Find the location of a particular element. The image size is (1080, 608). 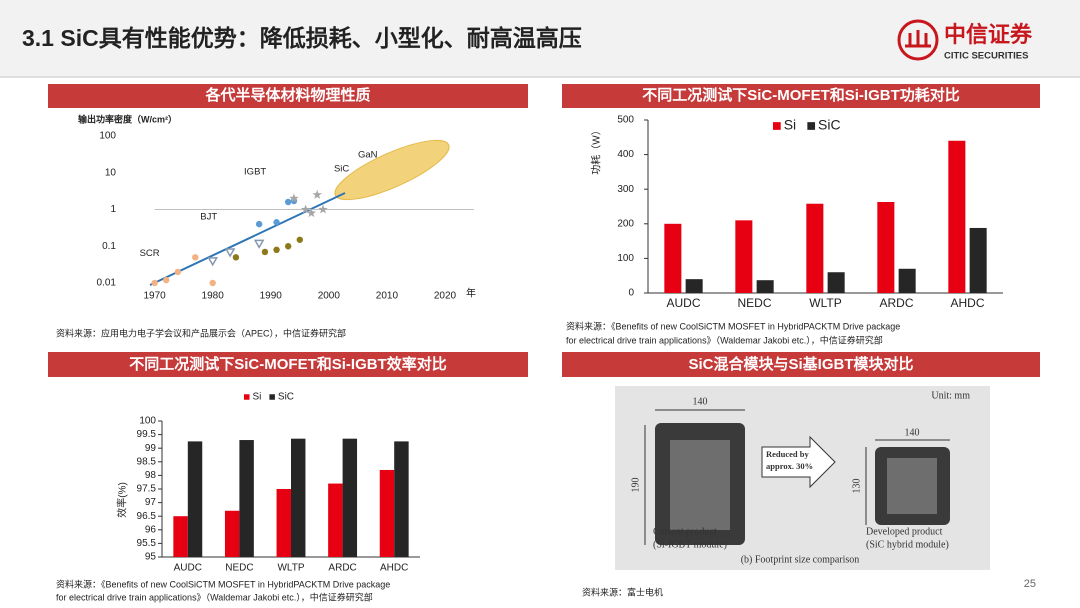

panel-heading: SiC混合模块与Si基IGBT模块对比 is located at coordinates (800, 364).